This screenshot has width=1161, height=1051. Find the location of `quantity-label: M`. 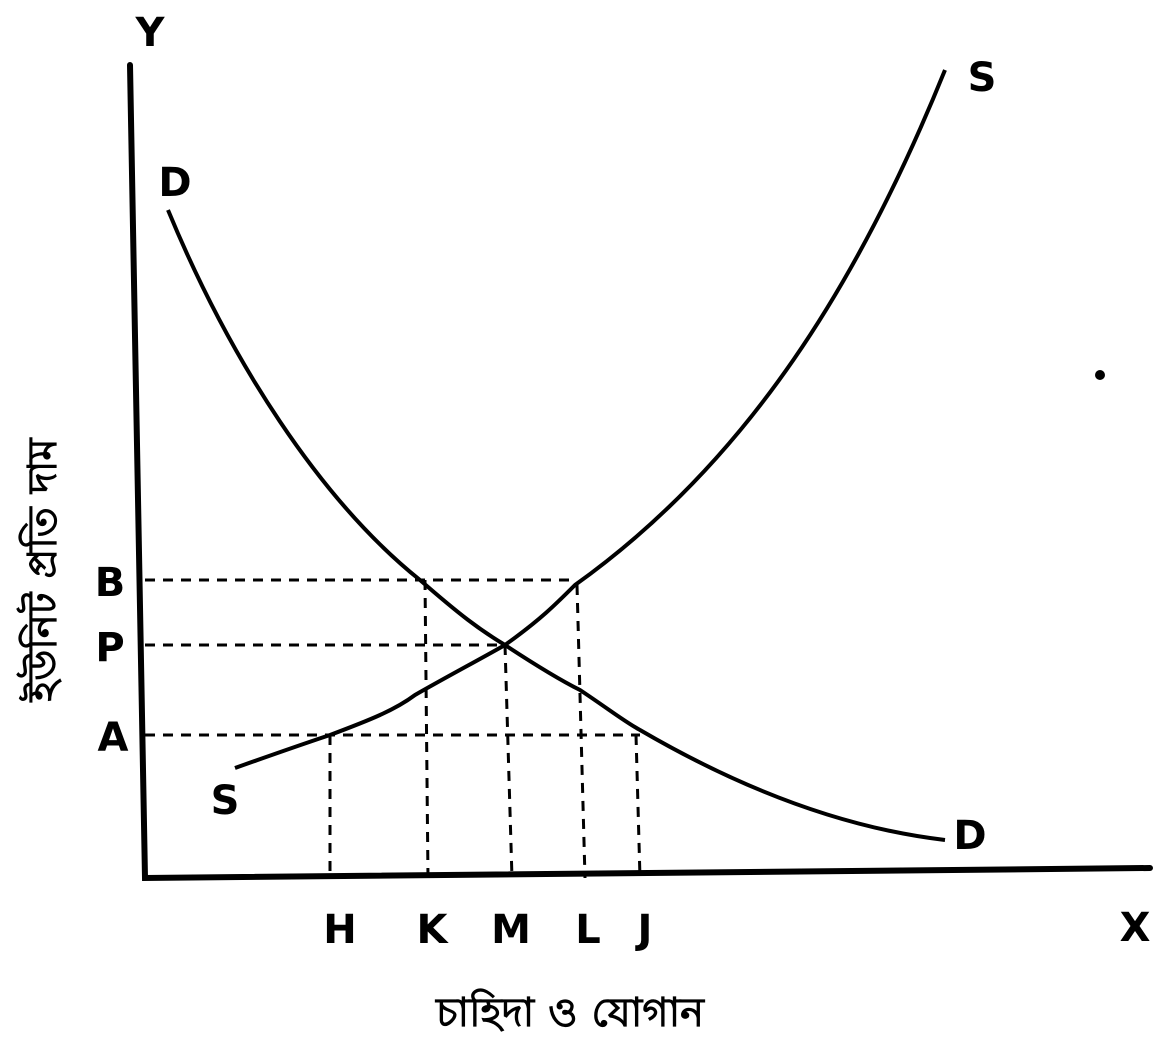

quantity-label: M is located at coordinates (511, 930).